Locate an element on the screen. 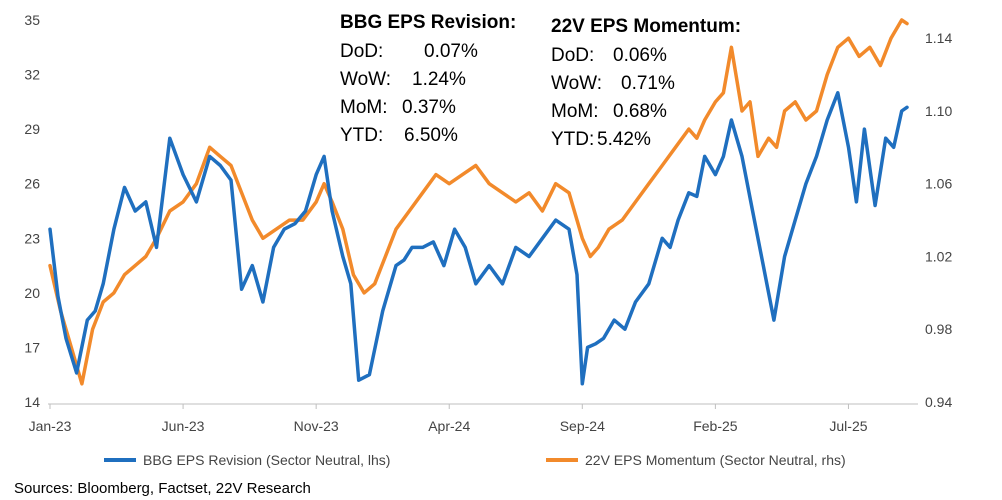 Image resolution: width=1002 pixels, height=500 pixels. x-tick-label: Sep-24 is located at coordinates (582, 426).